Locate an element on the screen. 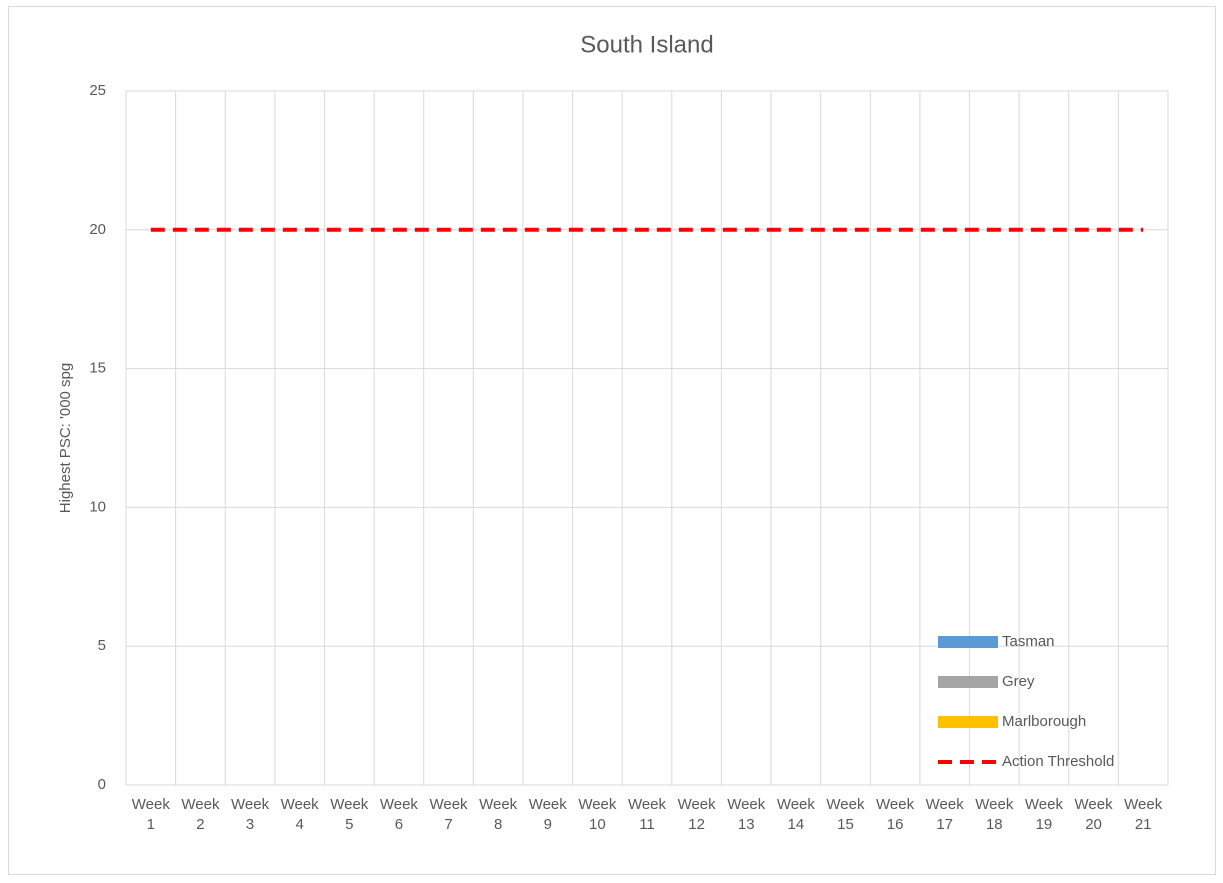 The width and height of the screenshot is (1223, 883). x-tick-label: Week 6 is located at coordinates (398, 814).